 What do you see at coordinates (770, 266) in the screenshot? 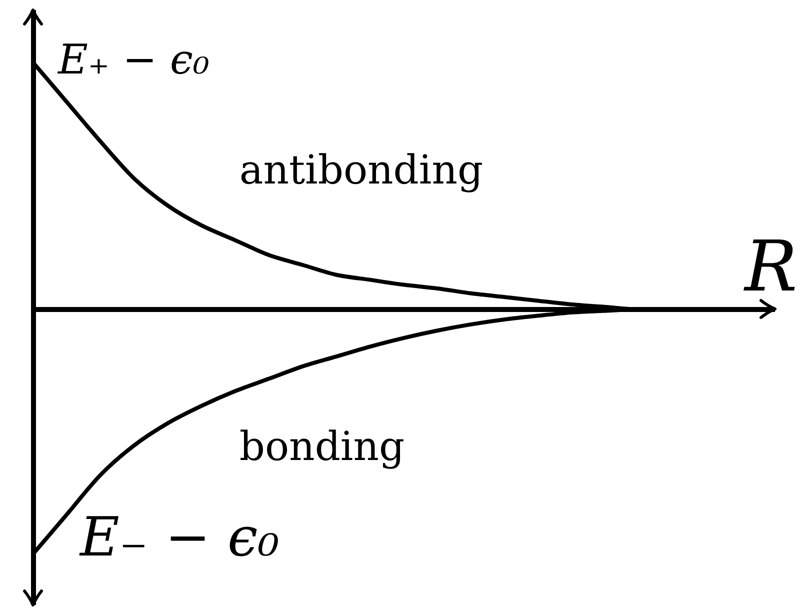
I see `x-axis-title: R` at bounding box center [770, 266].